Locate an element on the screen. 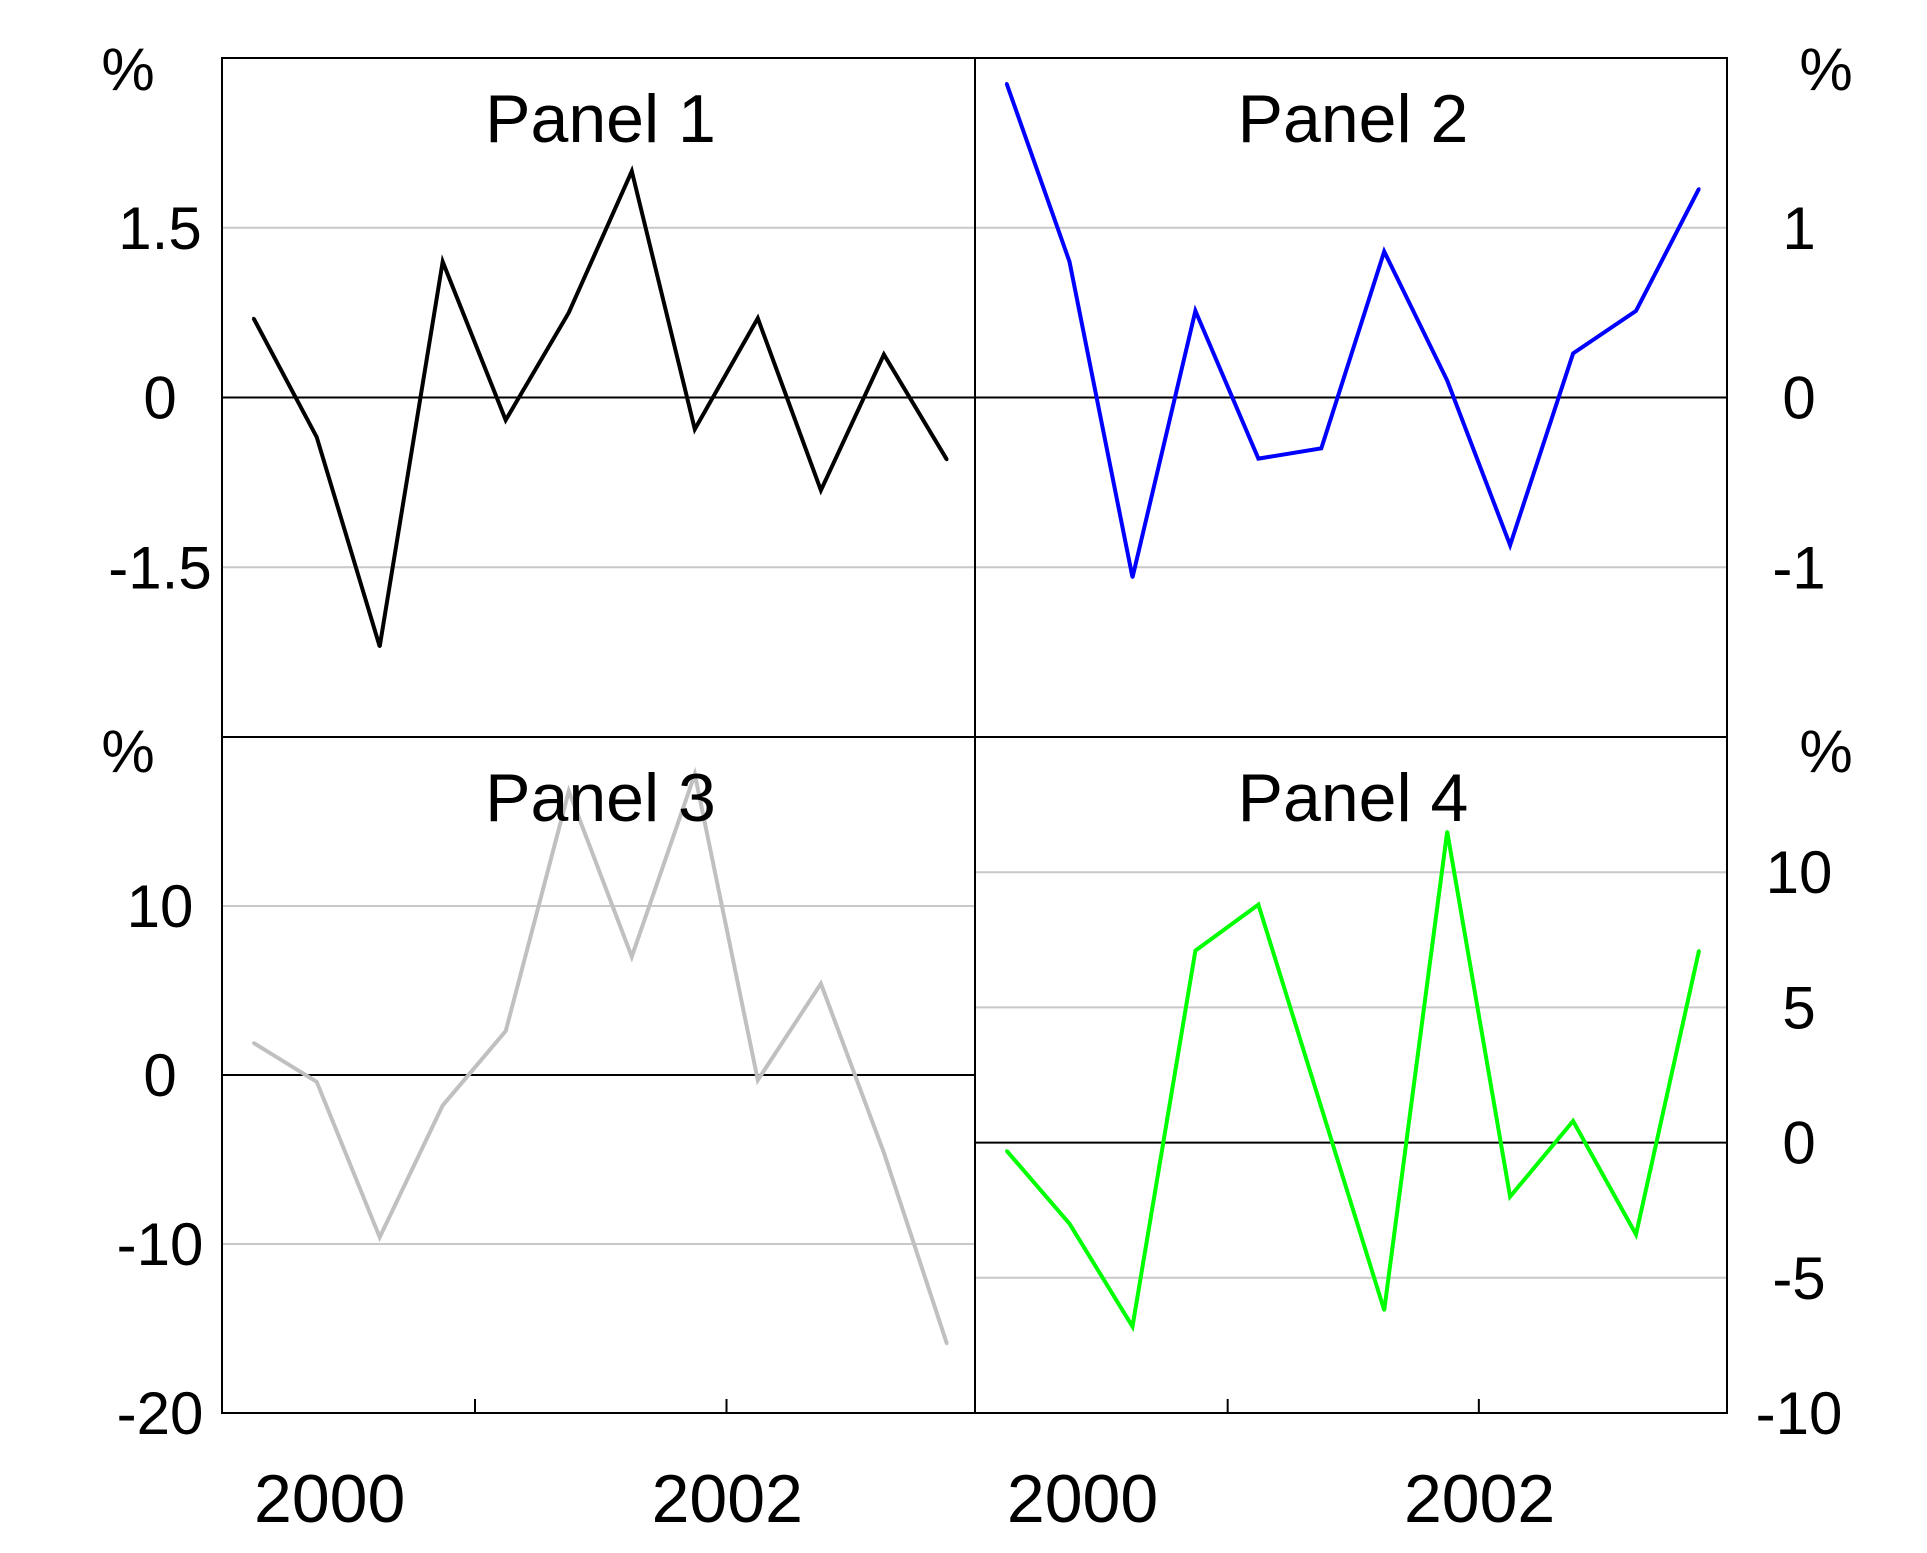 This screenshot has height=1553, width=1927. y-tick-label: 5 is located at coordinates (1798, 1007).